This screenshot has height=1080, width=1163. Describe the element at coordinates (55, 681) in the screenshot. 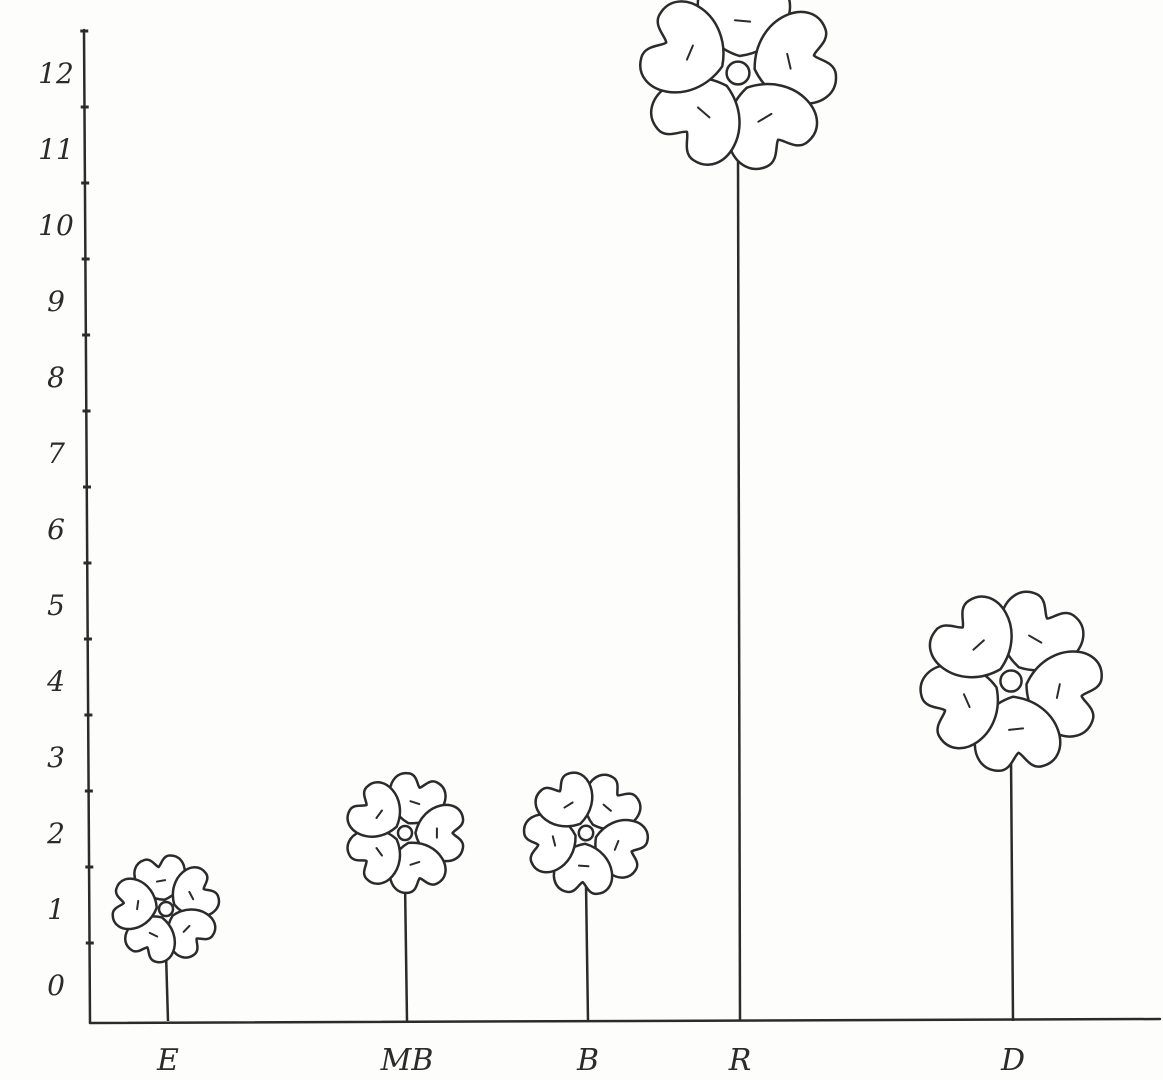

I see `y-tick-label: 4` at that location.